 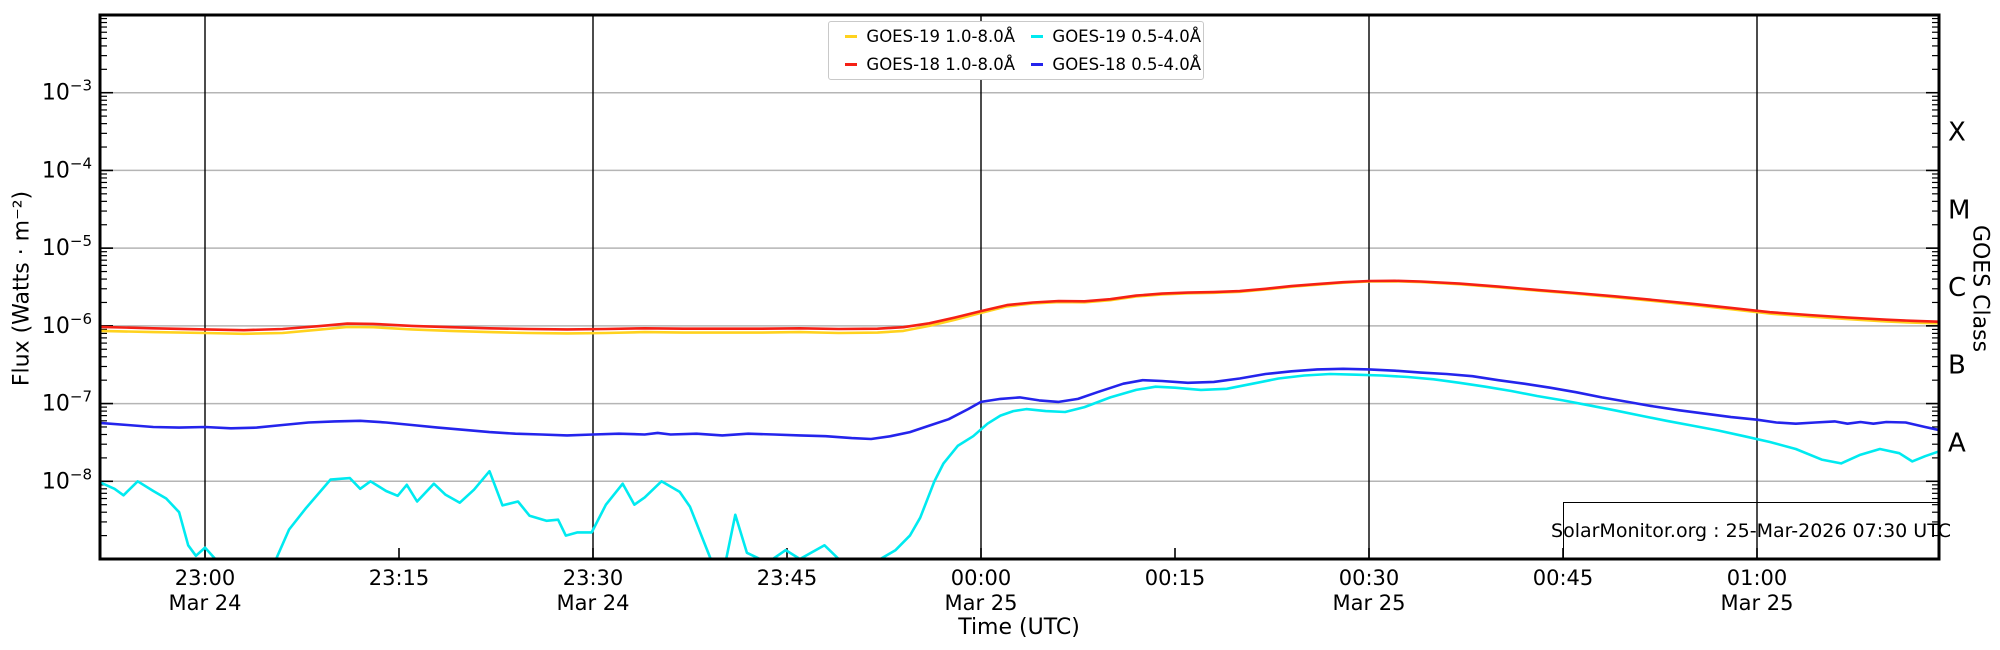 What do you see at coordinates (205, 578) in the screenshot?
I see `x-tick-label: 23:00` at bounding box center [205, 578].